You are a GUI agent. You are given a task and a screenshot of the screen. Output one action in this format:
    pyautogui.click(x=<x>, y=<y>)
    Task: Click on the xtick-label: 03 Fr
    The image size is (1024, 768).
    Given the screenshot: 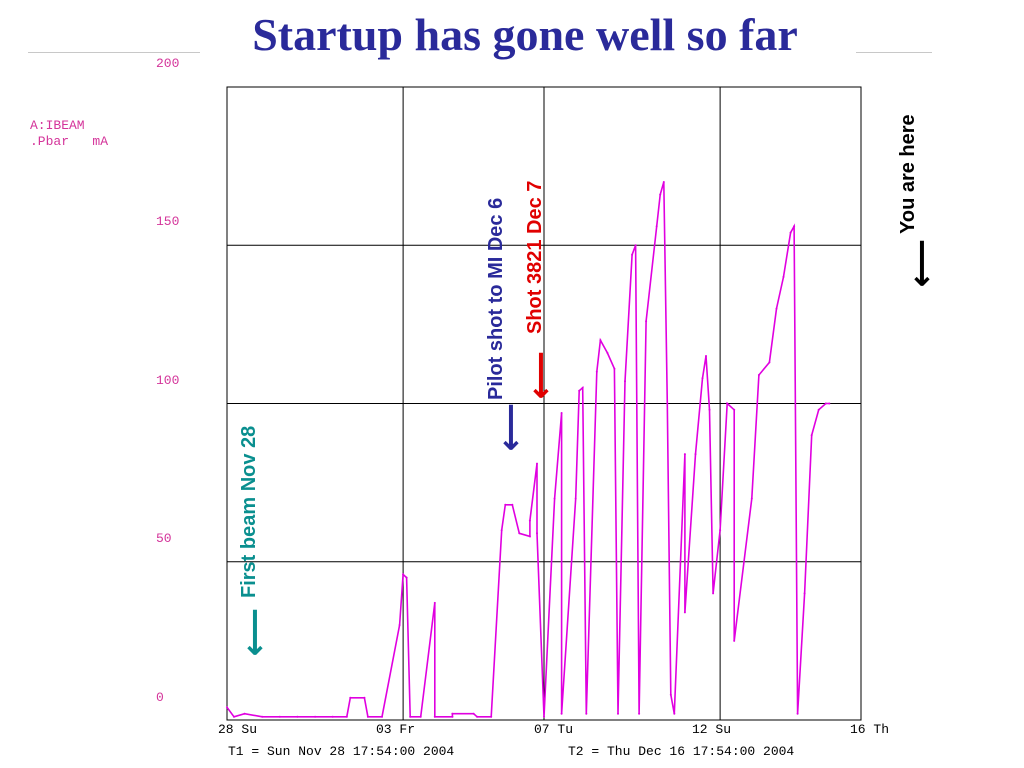 What is the action you would take?
    pyautogui.click(x=396, y=729)
    